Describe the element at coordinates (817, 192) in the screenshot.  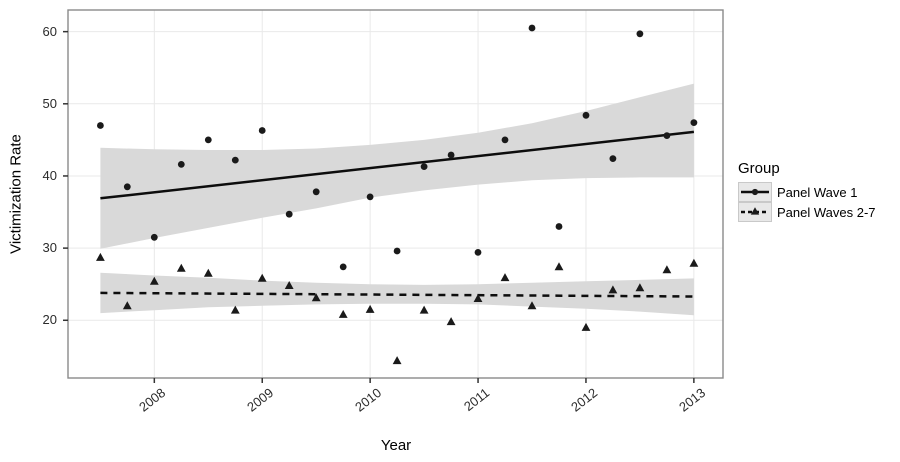
I see `legend-label: Panel Wave 1` at that location.